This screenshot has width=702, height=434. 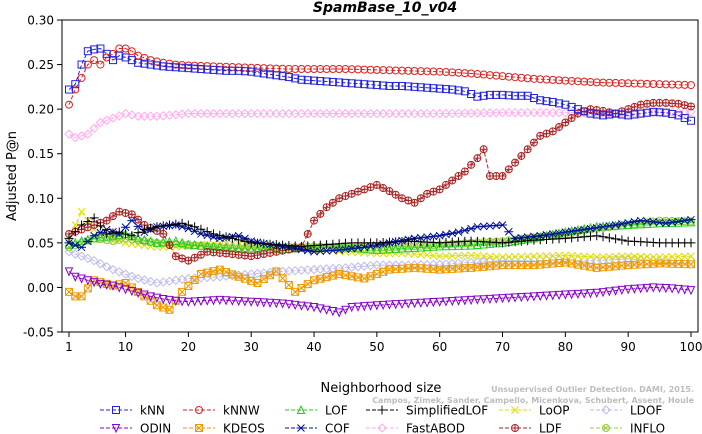 What do you see at coordinates (626, 411) in the screenshot?
I see `legend-item-ldof: LDOF` at bounding box center [626, 411].